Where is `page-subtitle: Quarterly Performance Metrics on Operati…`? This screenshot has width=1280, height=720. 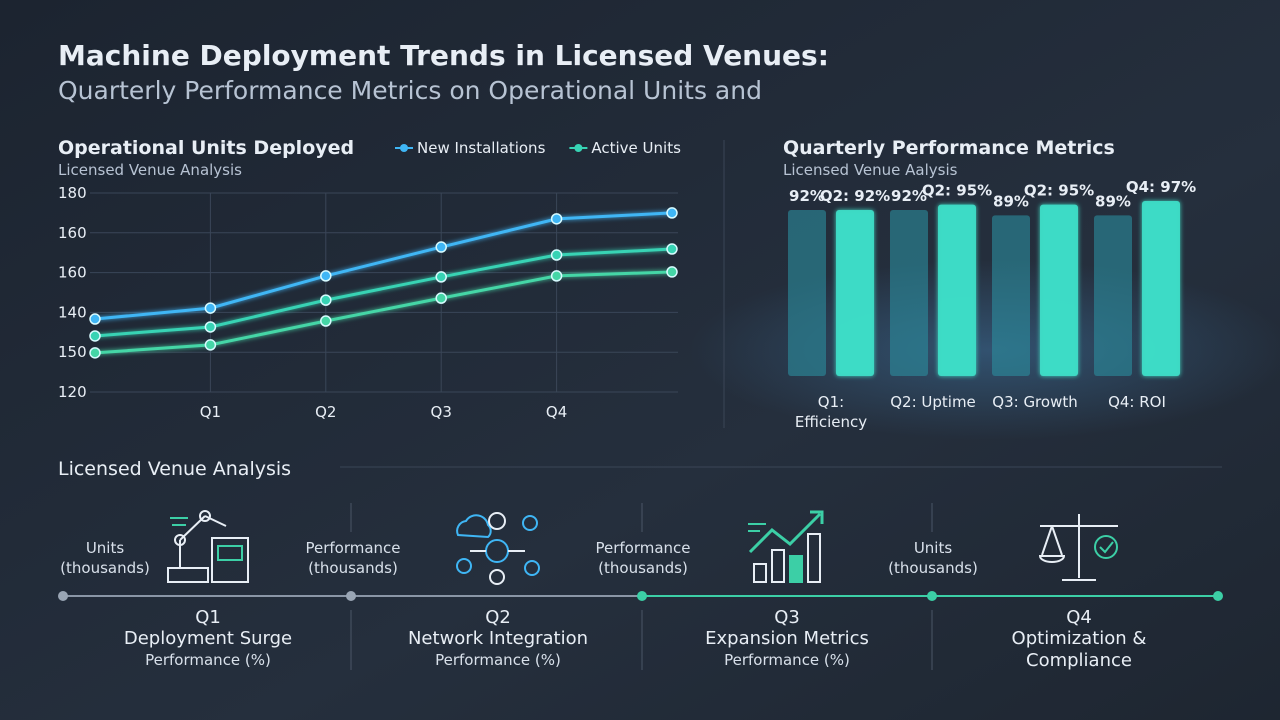 page-subtitle: Quarterly Performance Metrics on Operati… is located at coordinates (410, 90).